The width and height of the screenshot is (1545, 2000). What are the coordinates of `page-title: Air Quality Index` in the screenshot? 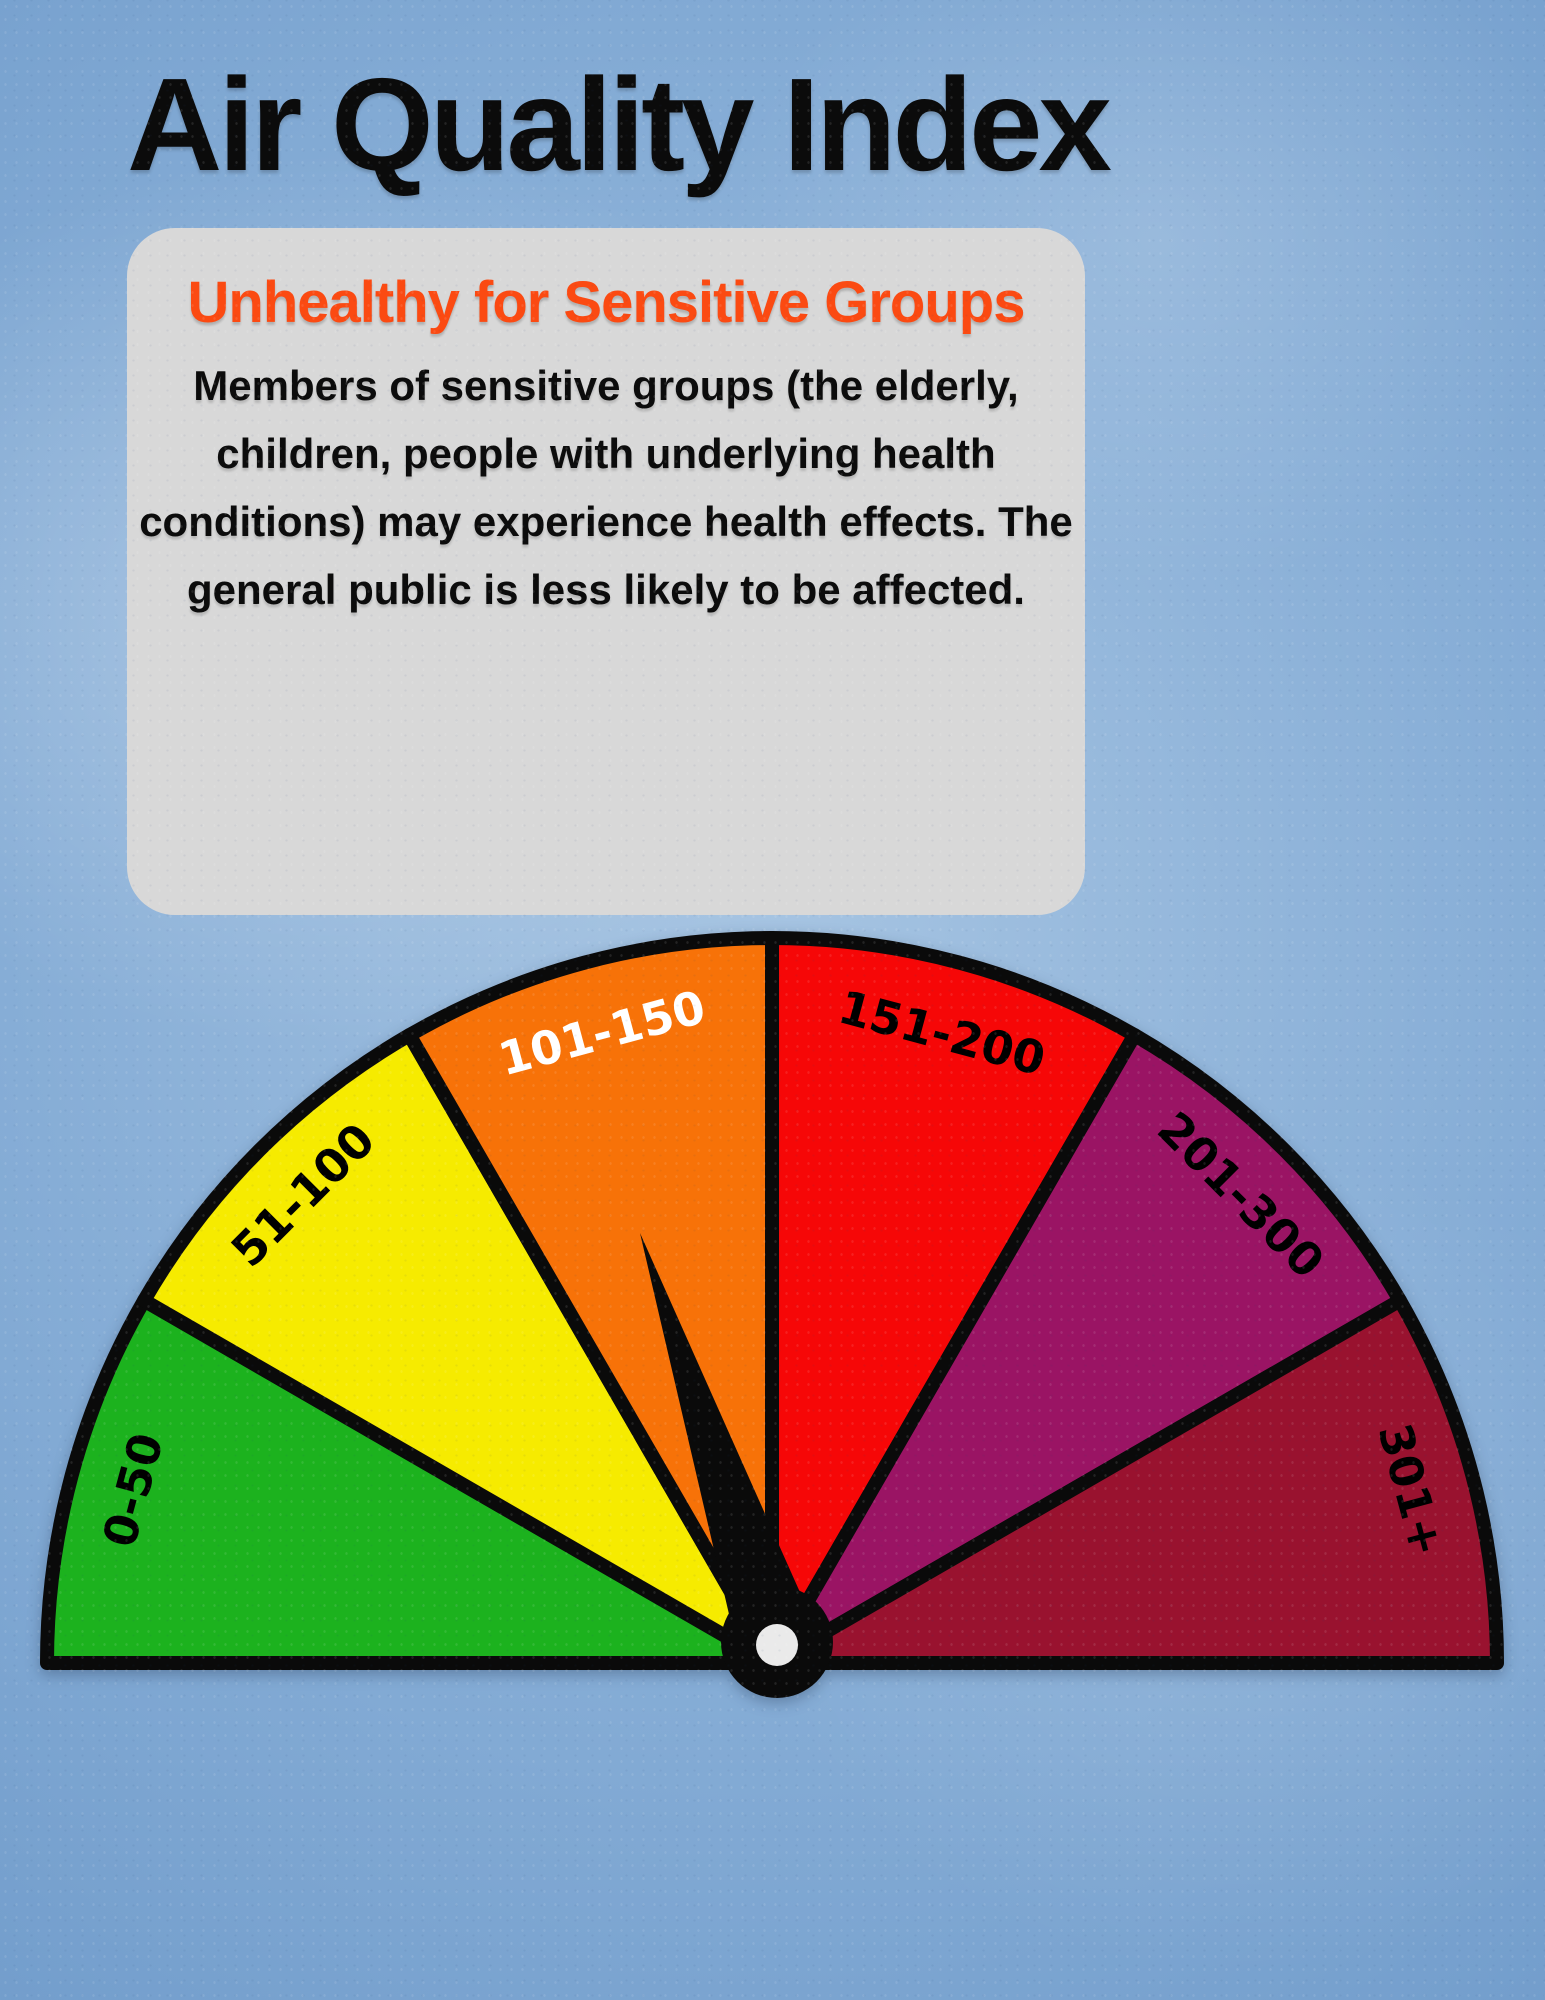 It's located at (619, 124).